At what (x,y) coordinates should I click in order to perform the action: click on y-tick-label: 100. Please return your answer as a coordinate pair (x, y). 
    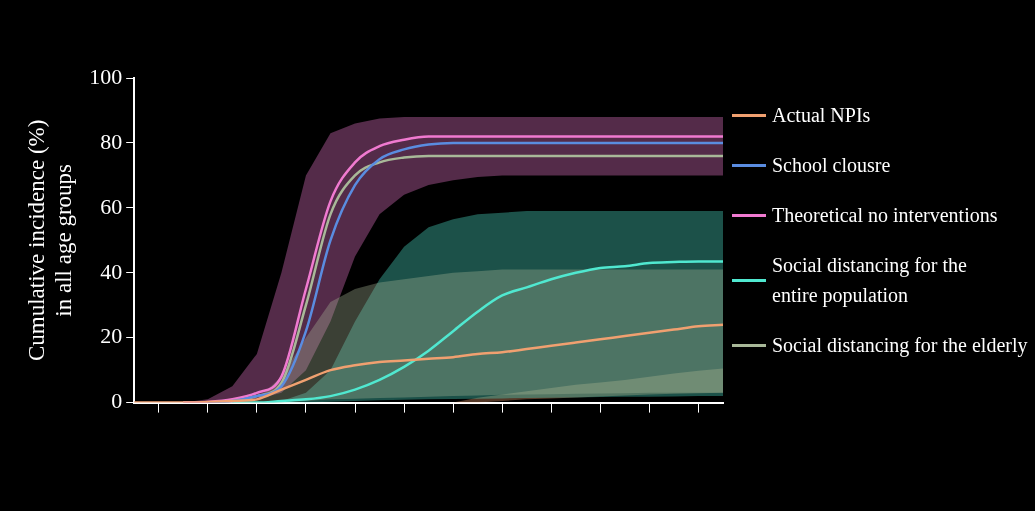
    Looking at the image, I should click on (106, 76).